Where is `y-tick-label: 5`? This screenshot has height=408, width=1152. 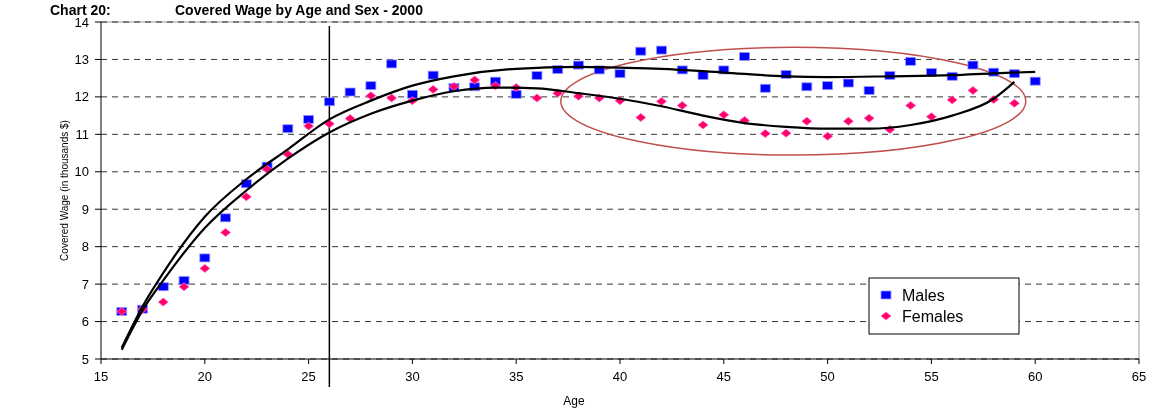 y-tick-label: 5 is located at coordinates (85, 359).